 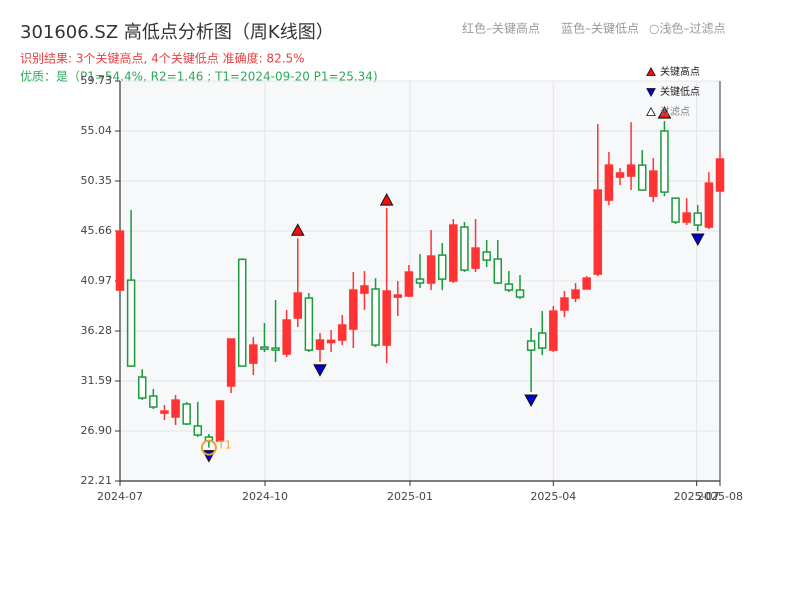 What do you see at coordinates (97, 80) in the screenshot?
I see `y-tick-label: 59.73` at bounding box center [97, 80].